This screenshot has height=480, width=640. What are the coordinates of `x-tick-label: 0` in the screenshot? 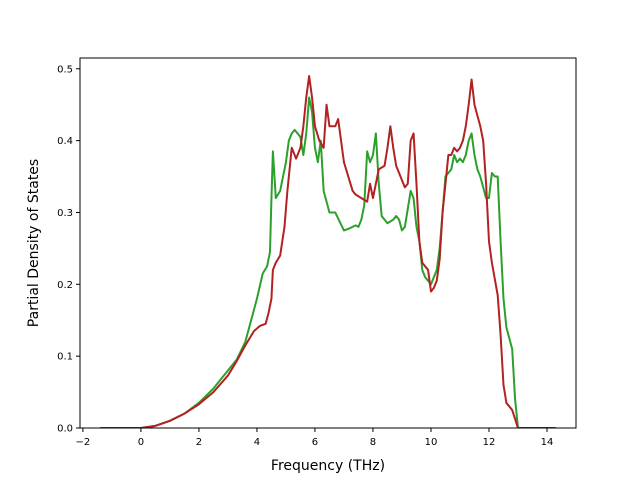 It's located at (141, 442).